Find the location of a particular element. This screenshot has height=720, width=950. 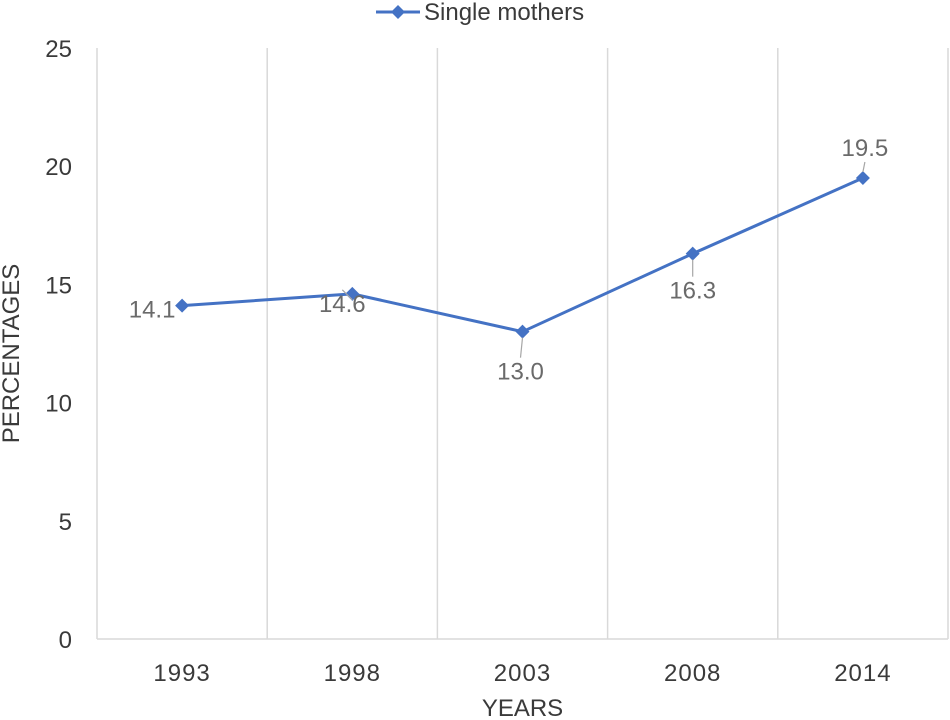

y-tick-label: 5 is located at coordinates (65, 522).